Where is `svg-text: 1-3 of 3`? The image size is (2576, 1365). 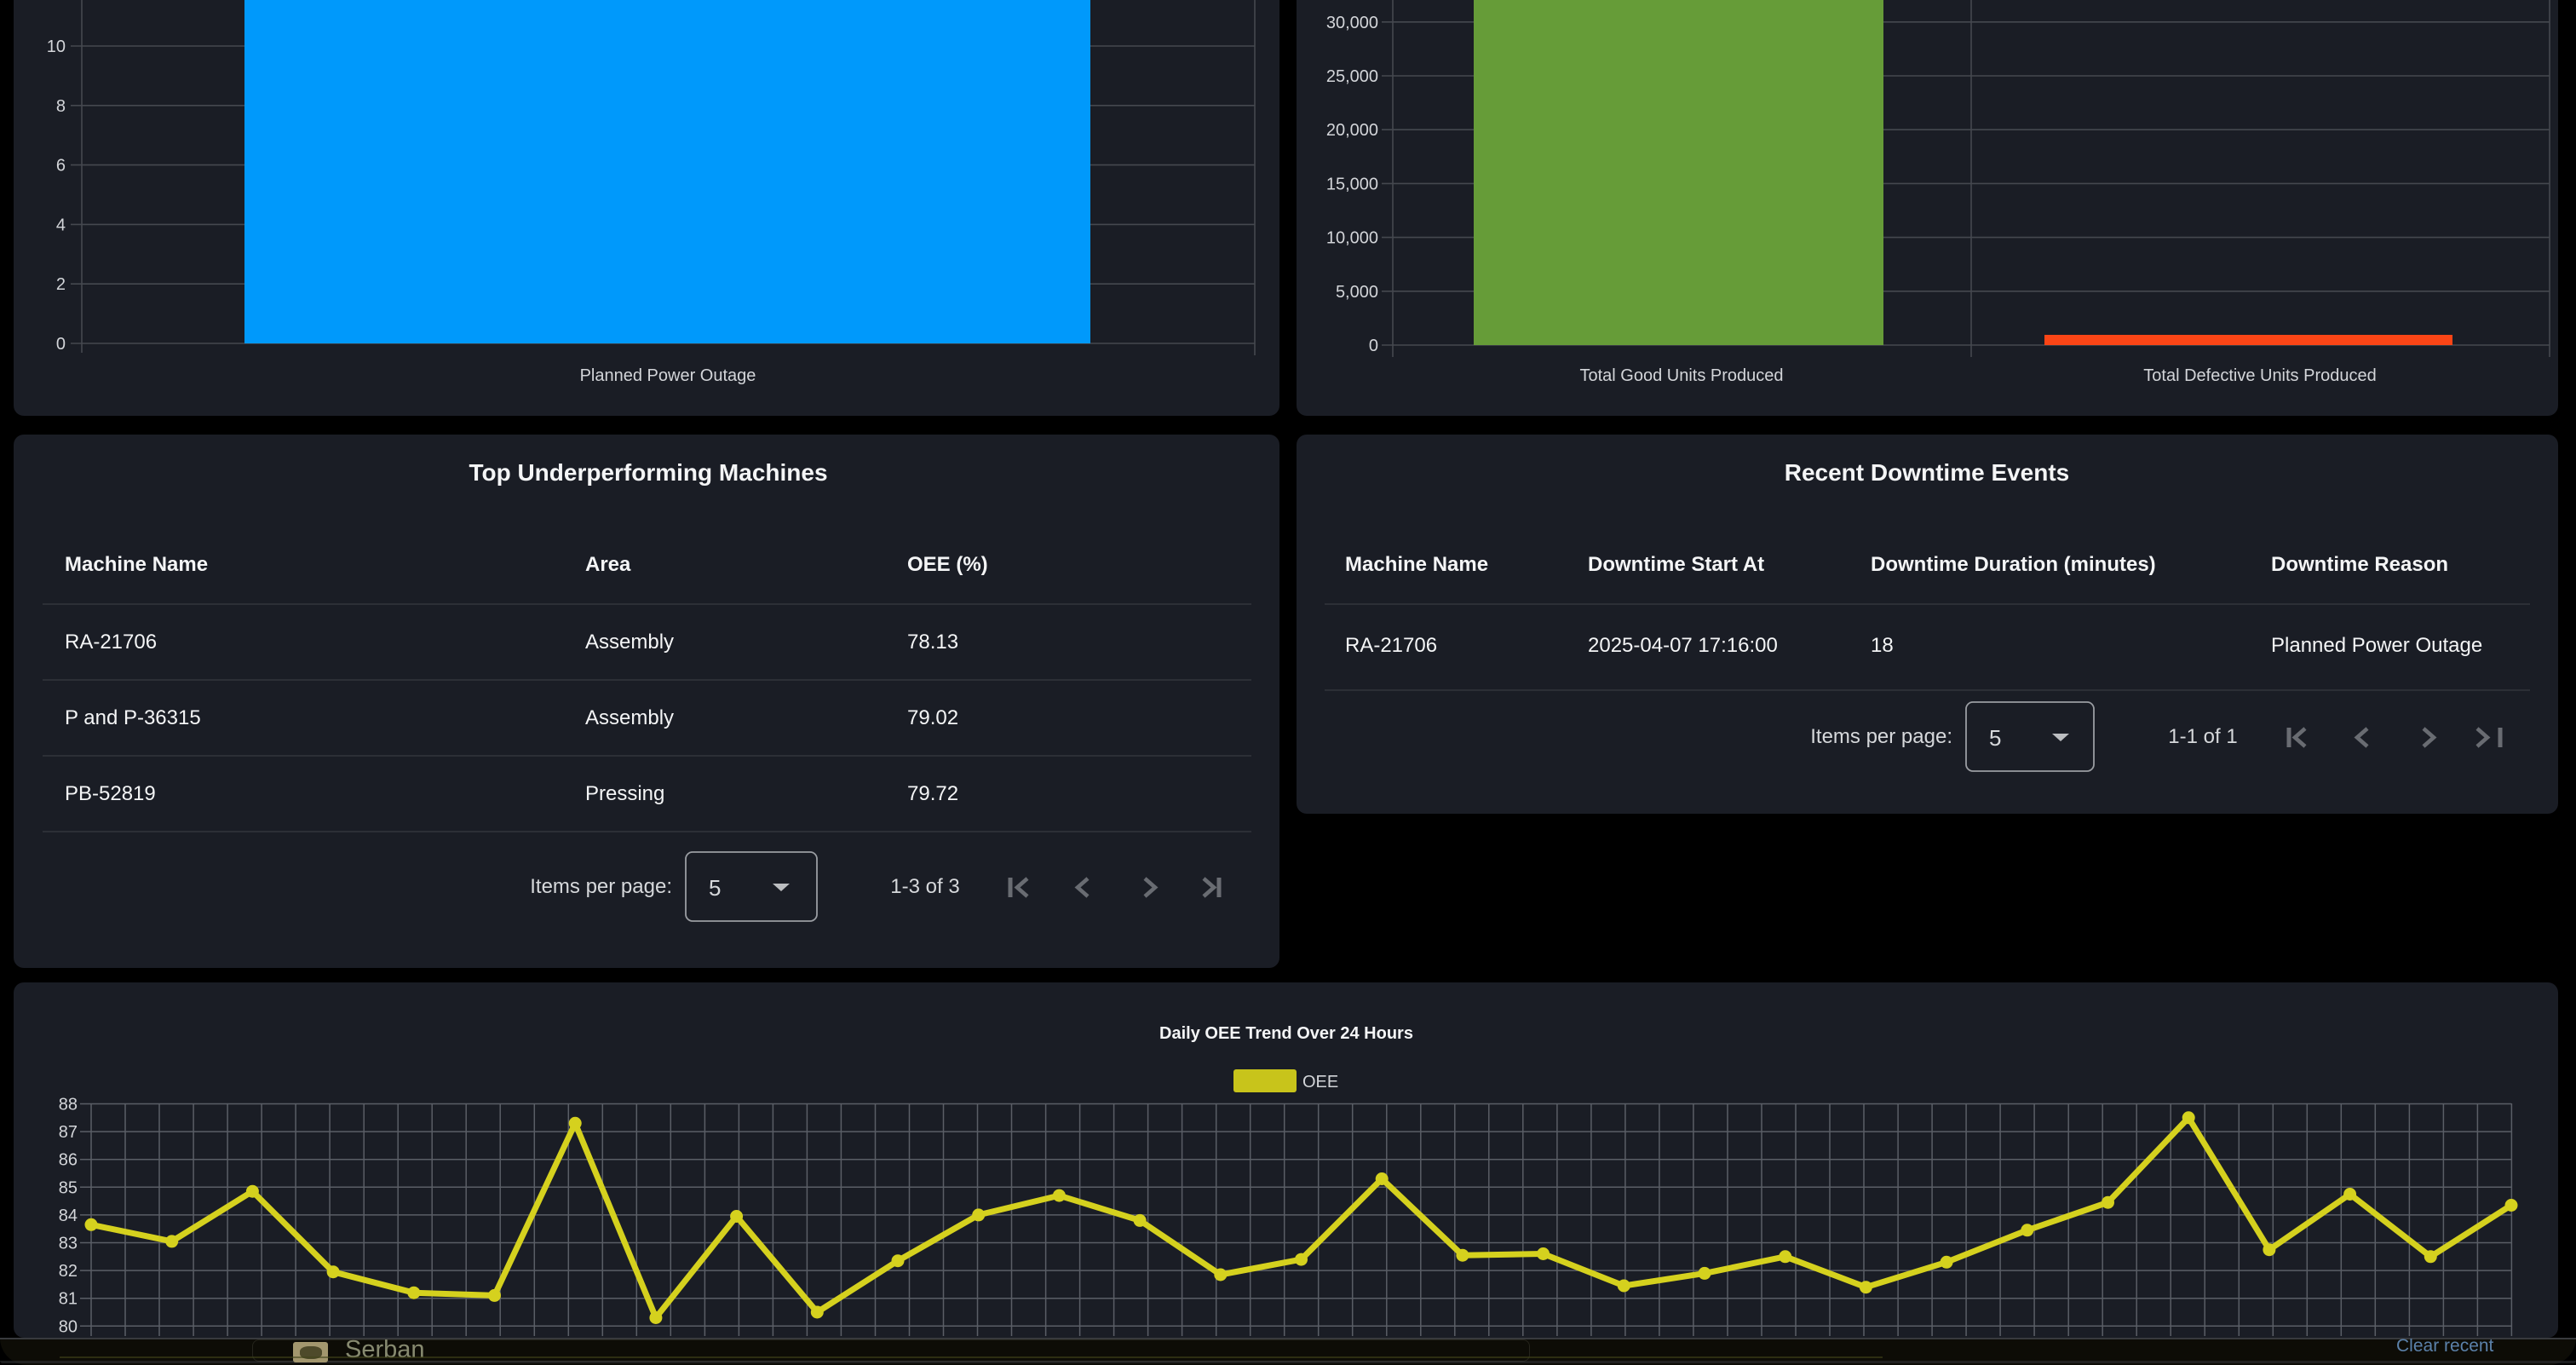
svg-text: 1-3 of 3 is located at coordinates (925, 886).